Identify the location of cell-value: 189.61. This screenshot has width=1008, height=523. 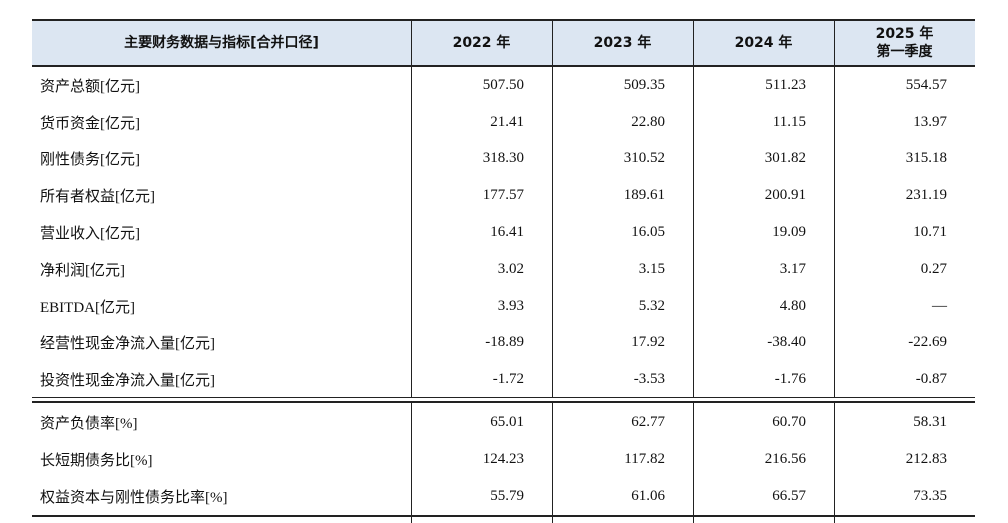
(644, 195).